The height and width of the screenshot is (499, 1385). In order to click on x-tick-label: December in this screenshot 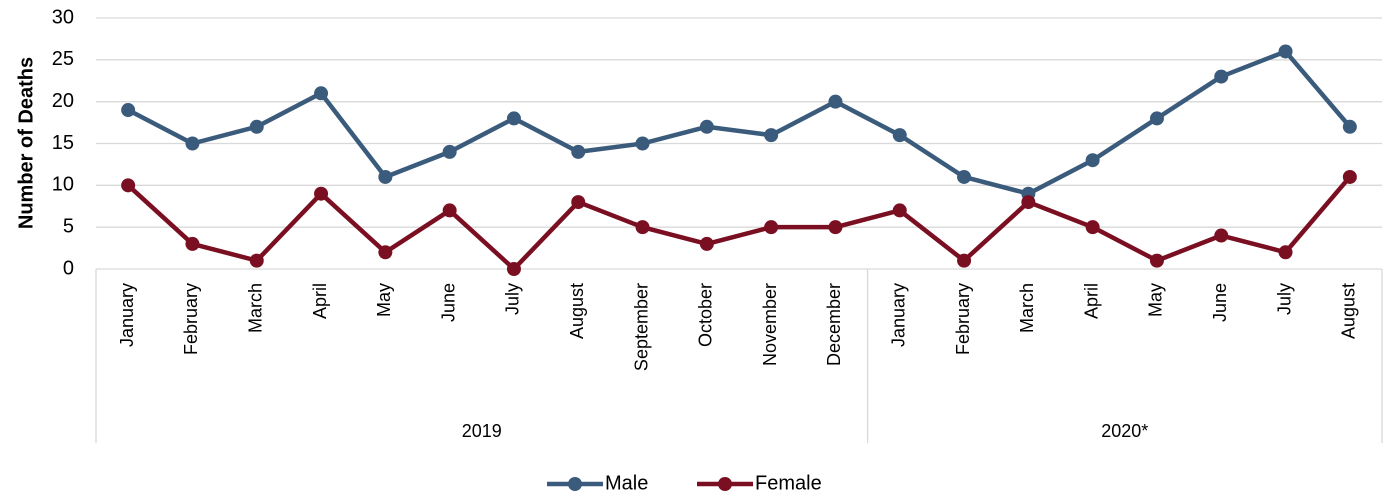, I will do `click(834, 324)`.